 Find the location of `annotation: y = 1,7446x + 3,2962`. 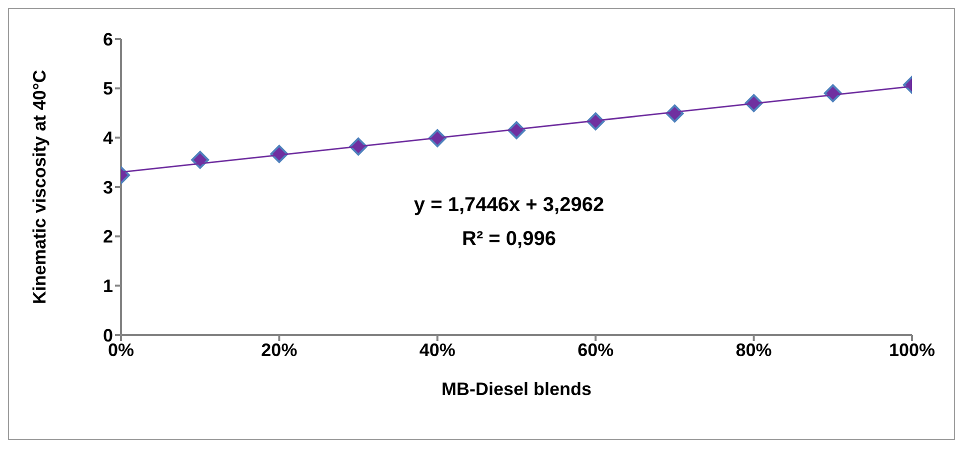

annotation: y = 1,7446x + 3,2962 is located at coordinates (509, 205).